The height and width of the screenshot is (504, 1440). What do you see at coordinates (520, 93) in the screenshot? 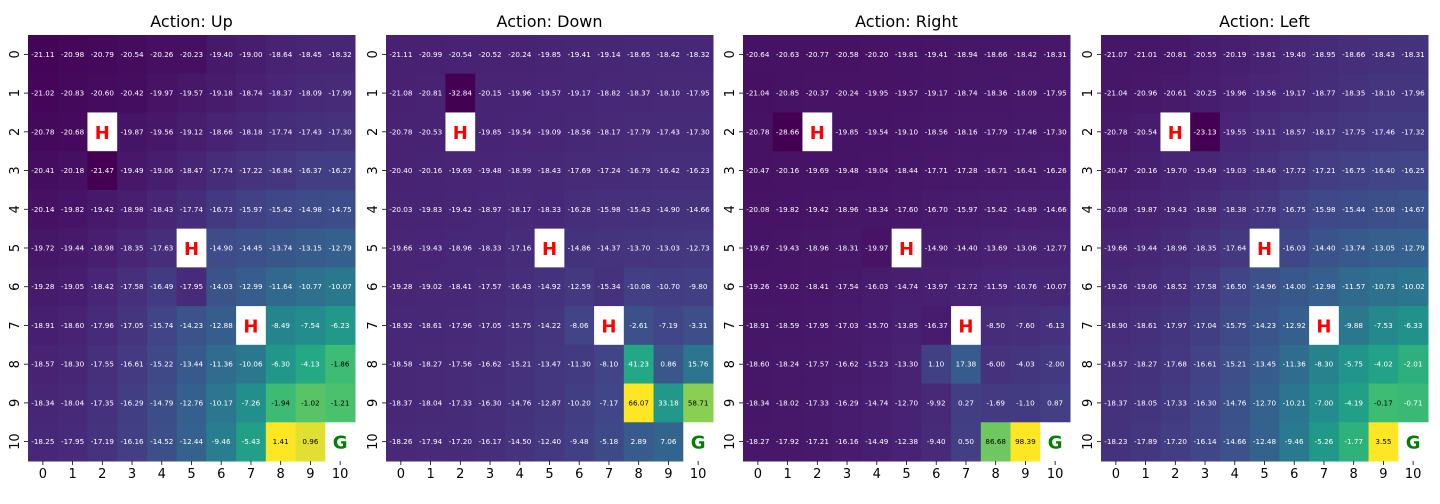
I see `cell-value-label: -19.96` at bounding box center [520, 93].